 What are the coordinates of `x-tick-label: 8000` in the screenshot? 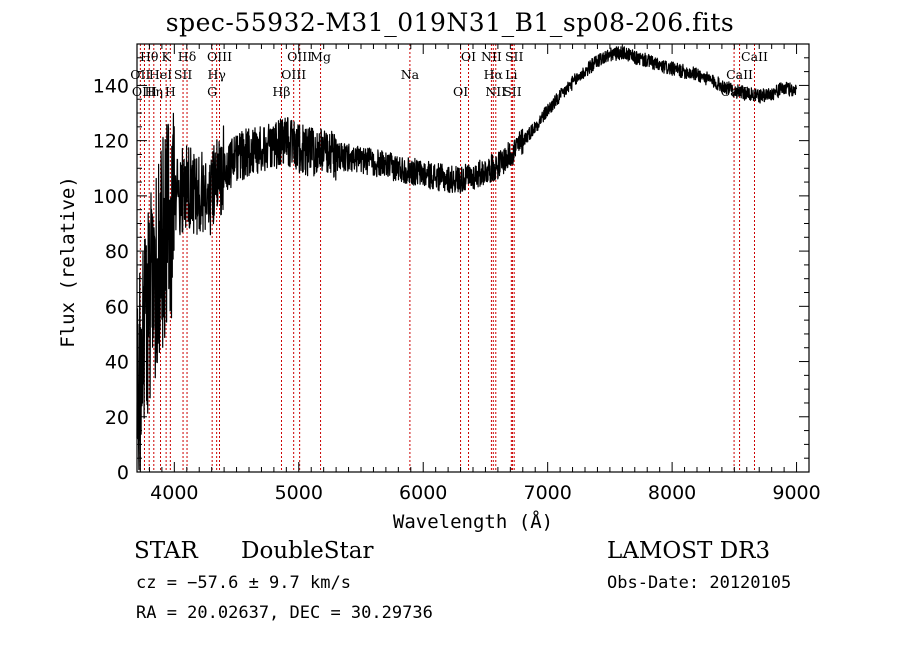 It's located at (672, 493).